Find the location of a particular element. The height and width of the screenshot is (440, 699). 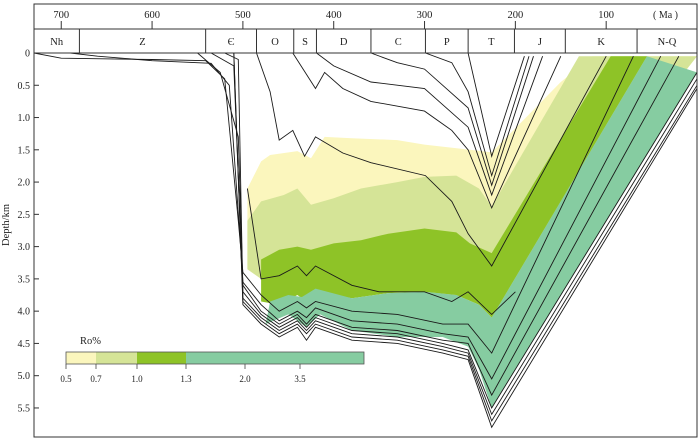

legend-tick-label: 2.0 is located at coordinates (245, 379).